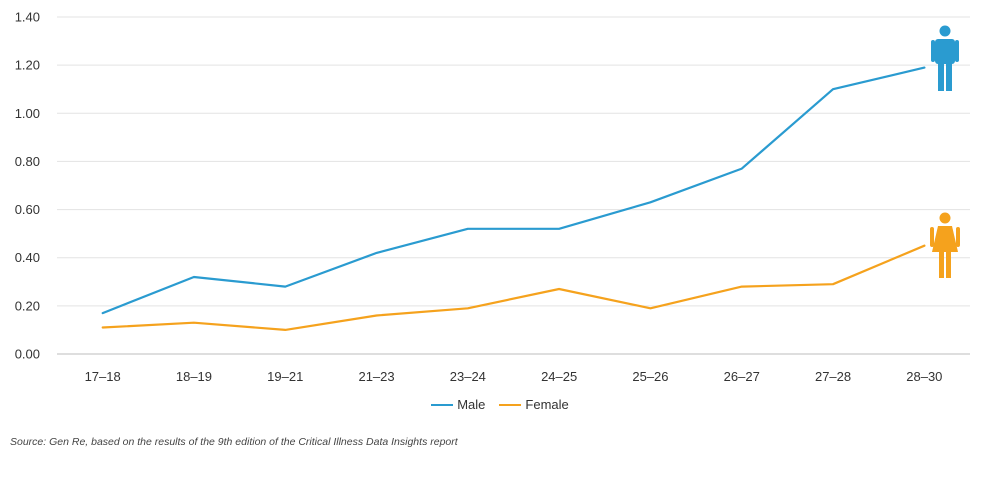  What do you see at coordinates (194, 376) in the screenshot?
I see `x-tick-label: 18–19` at bounding box center [194, 376].